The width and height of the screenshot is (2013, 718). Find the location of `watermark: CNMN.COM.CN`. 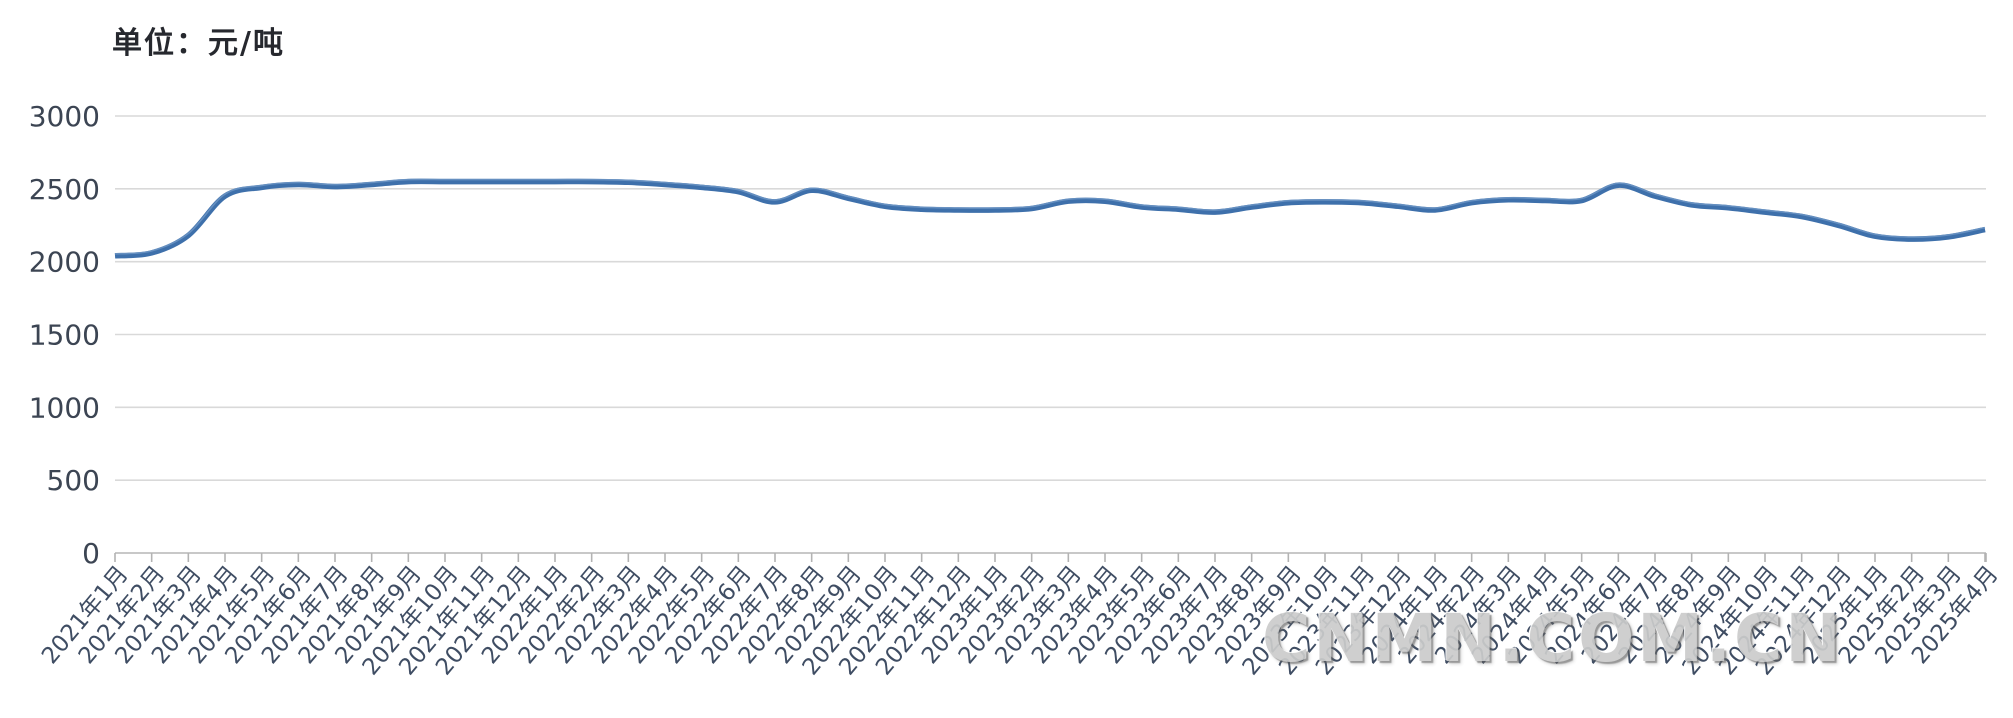

watermark: CNMN.COM.CN is located at coordinates (1553, 638).